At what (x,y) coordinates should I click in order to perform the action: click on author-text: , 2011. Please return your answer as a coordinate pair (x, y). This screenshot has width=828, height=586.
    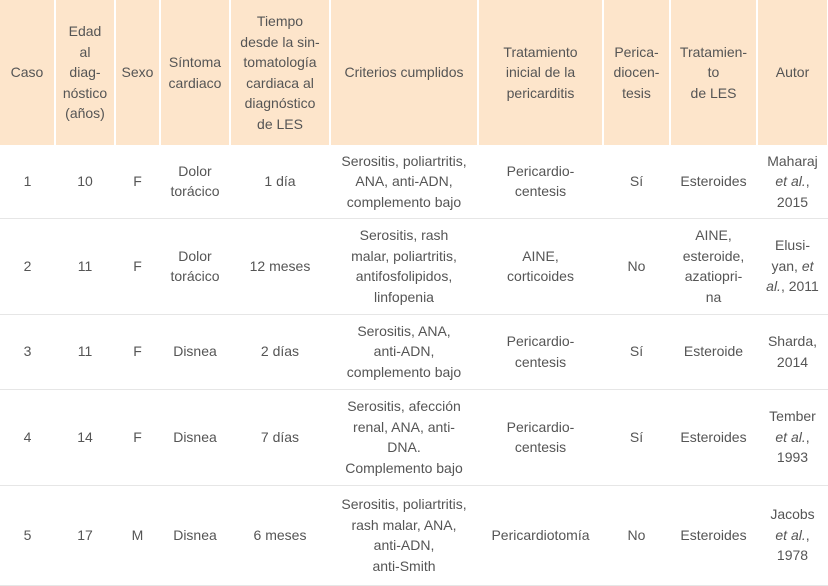
    Looking at the image, I should click on (799, 286).